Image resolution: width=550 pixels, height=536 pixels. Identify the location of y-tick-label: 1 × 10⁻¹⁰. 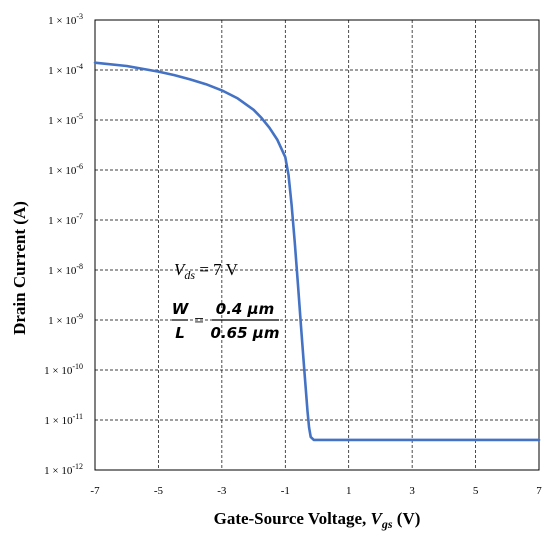
(63, 369).